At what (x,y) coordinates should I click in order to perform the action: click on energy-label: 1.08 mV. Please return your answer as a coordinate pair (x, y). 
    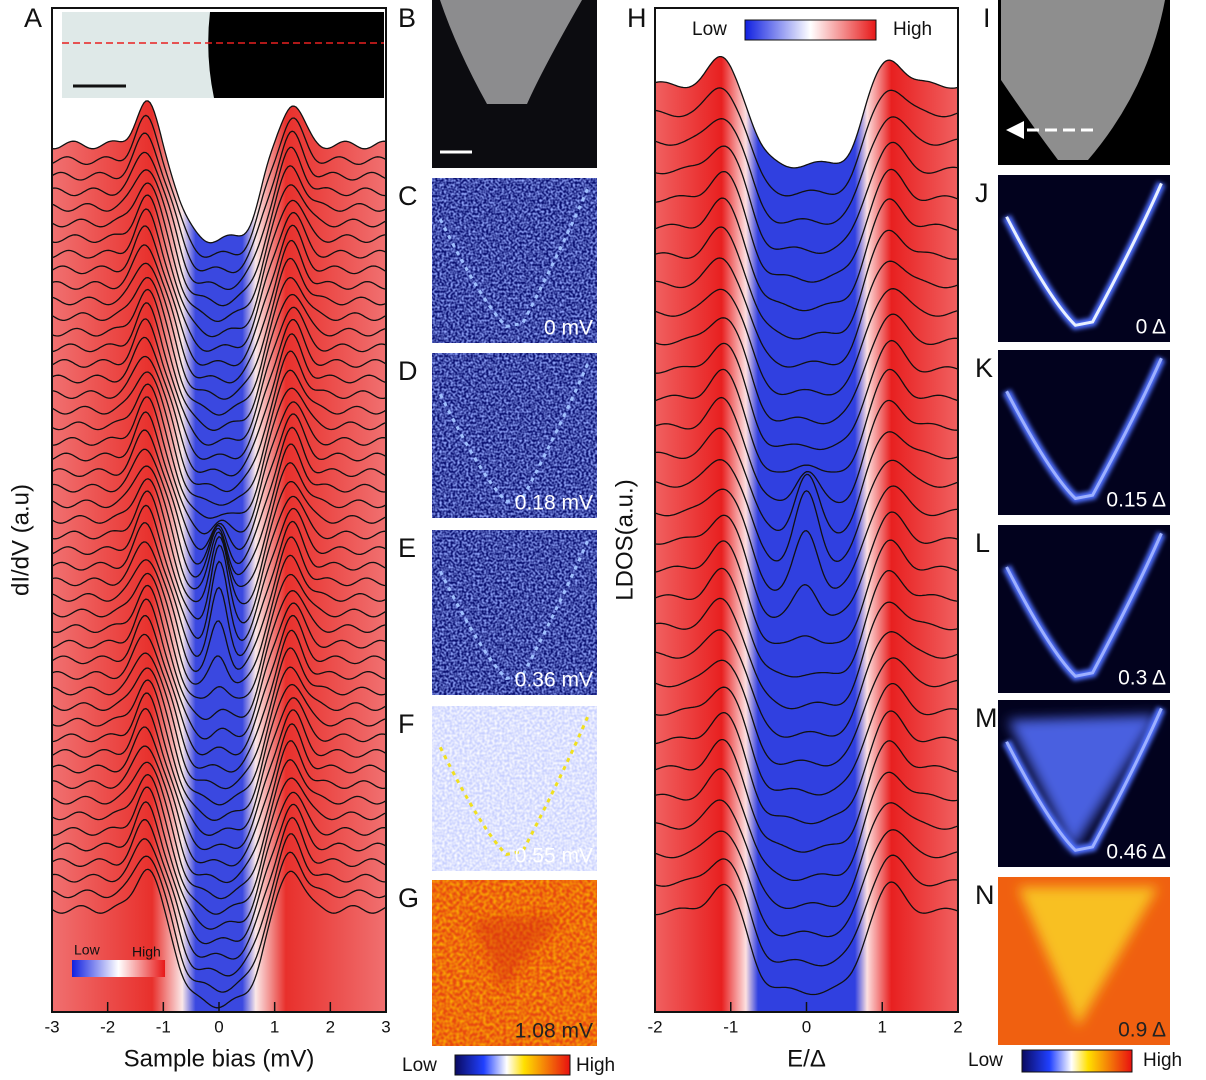
    Looking at the image, I should click on (554, 1031).